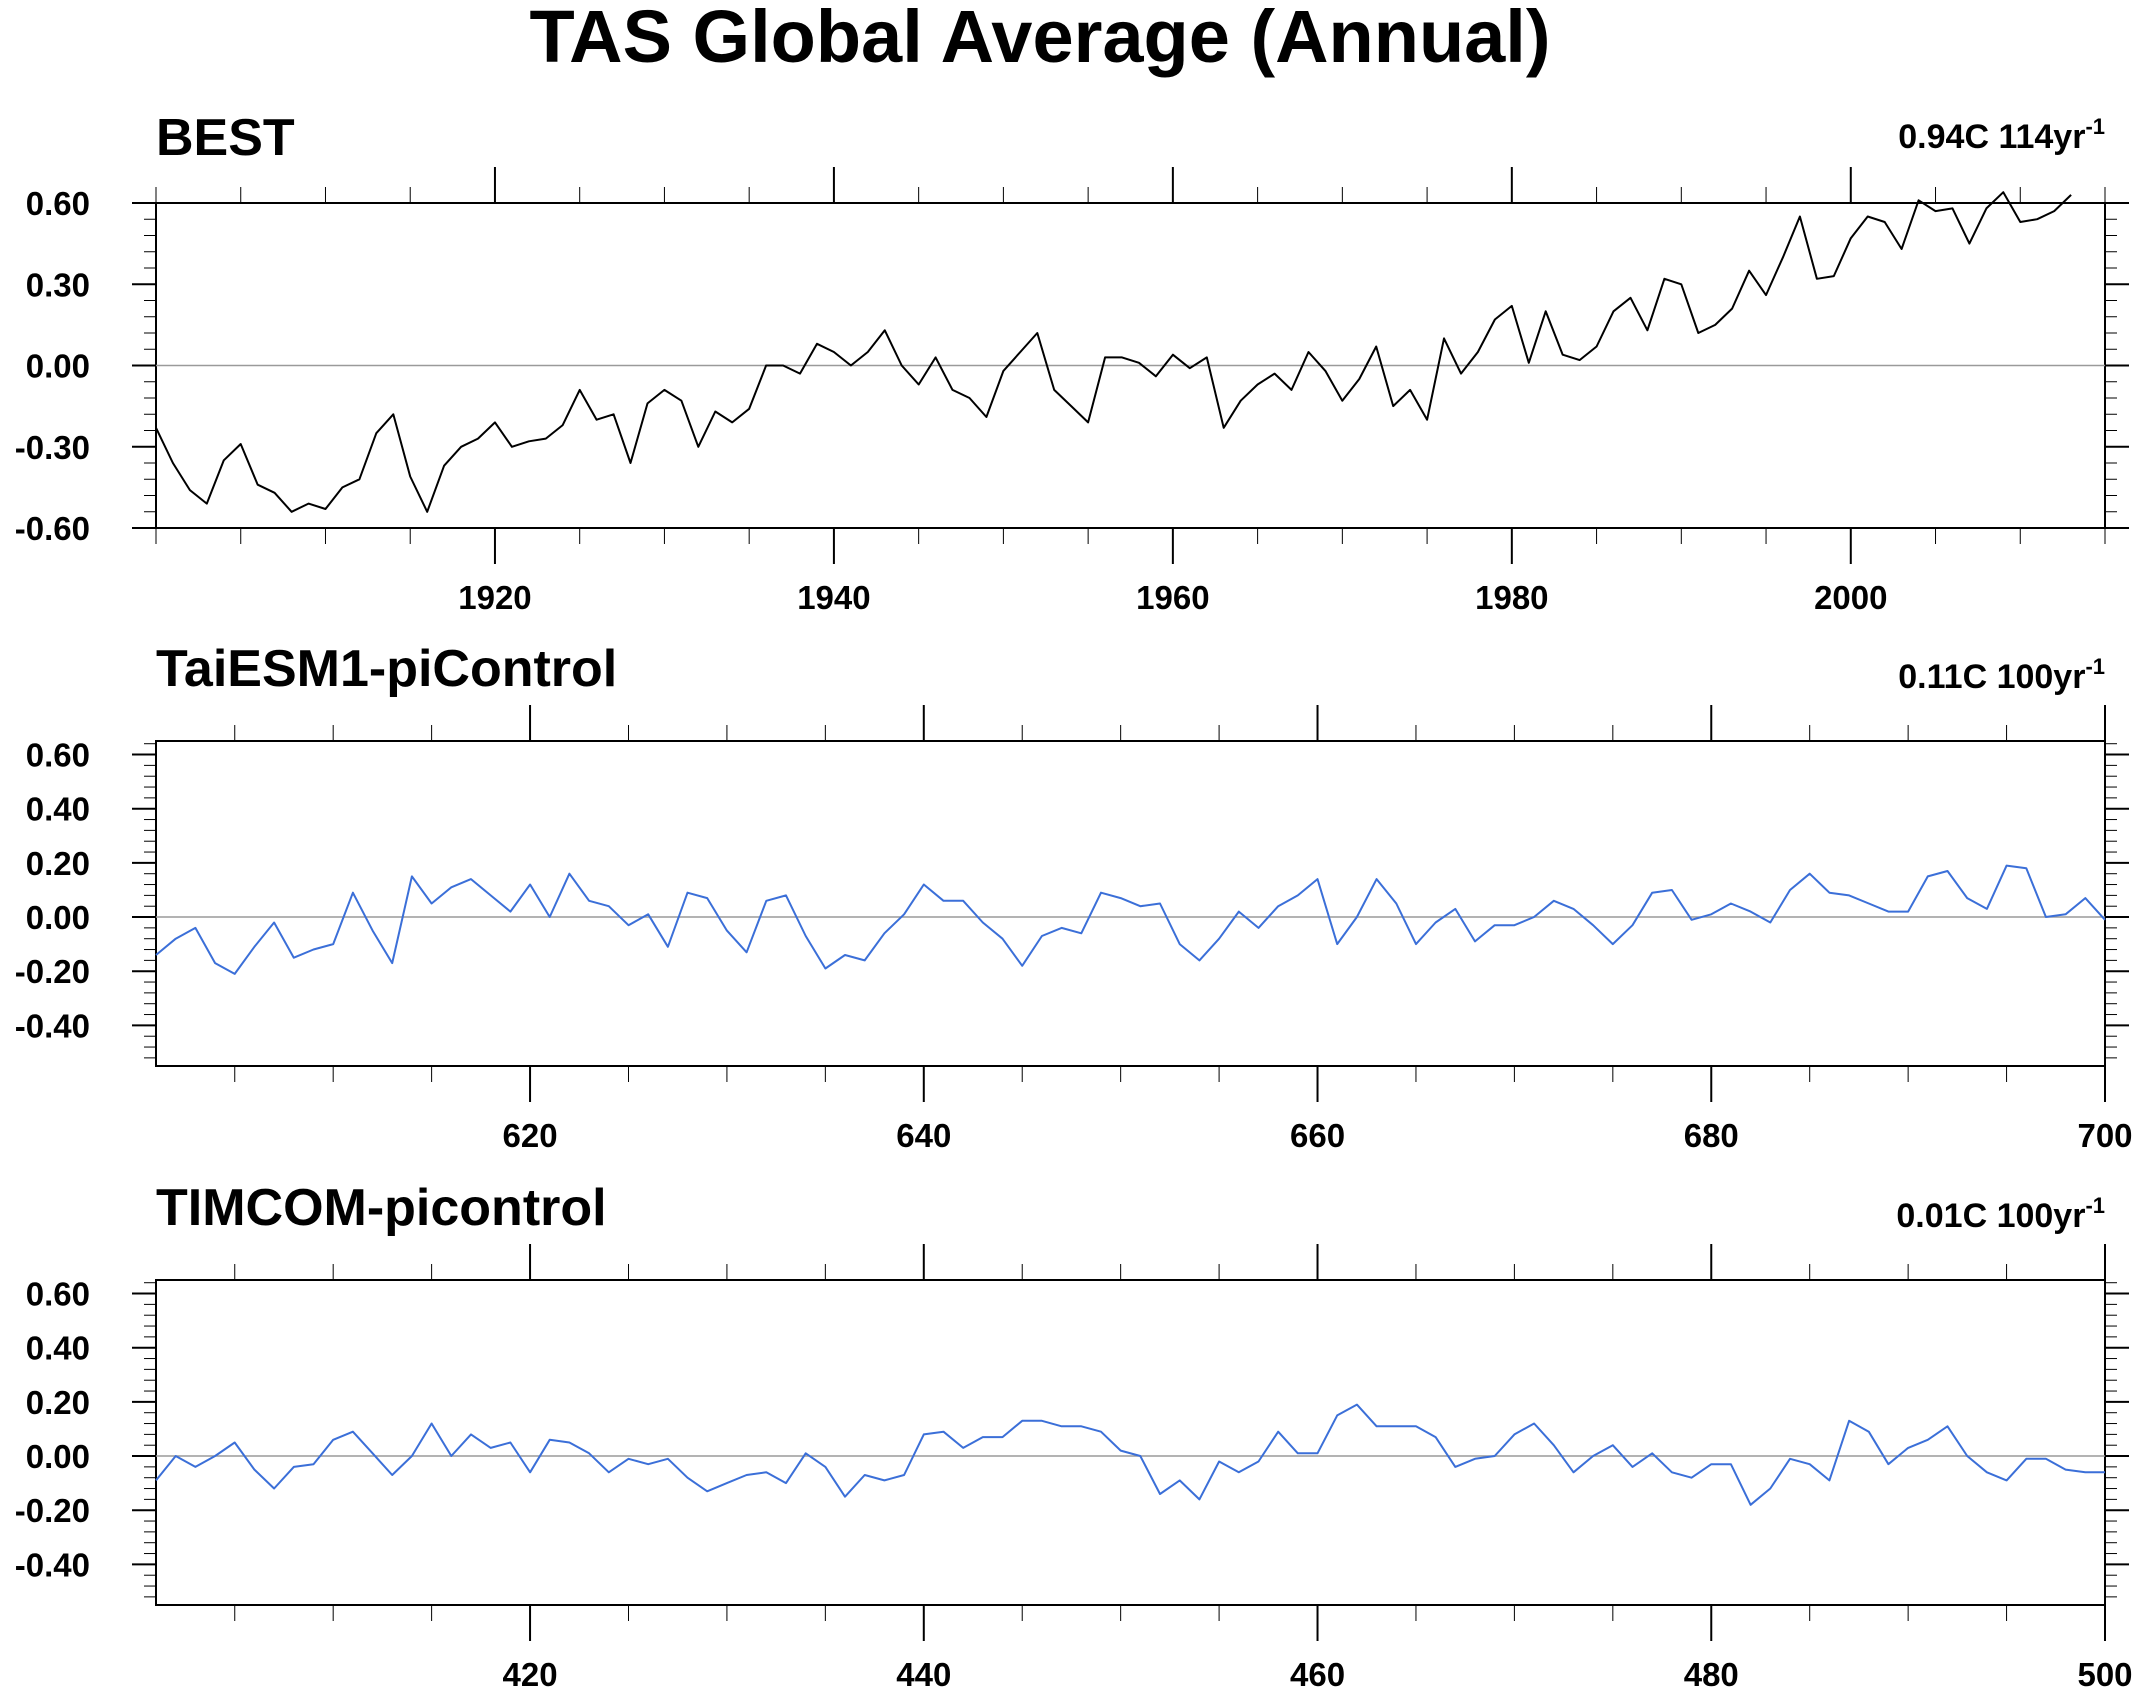  I want to click on trend-value: 0.94C 114yr, so click(1991, 137).